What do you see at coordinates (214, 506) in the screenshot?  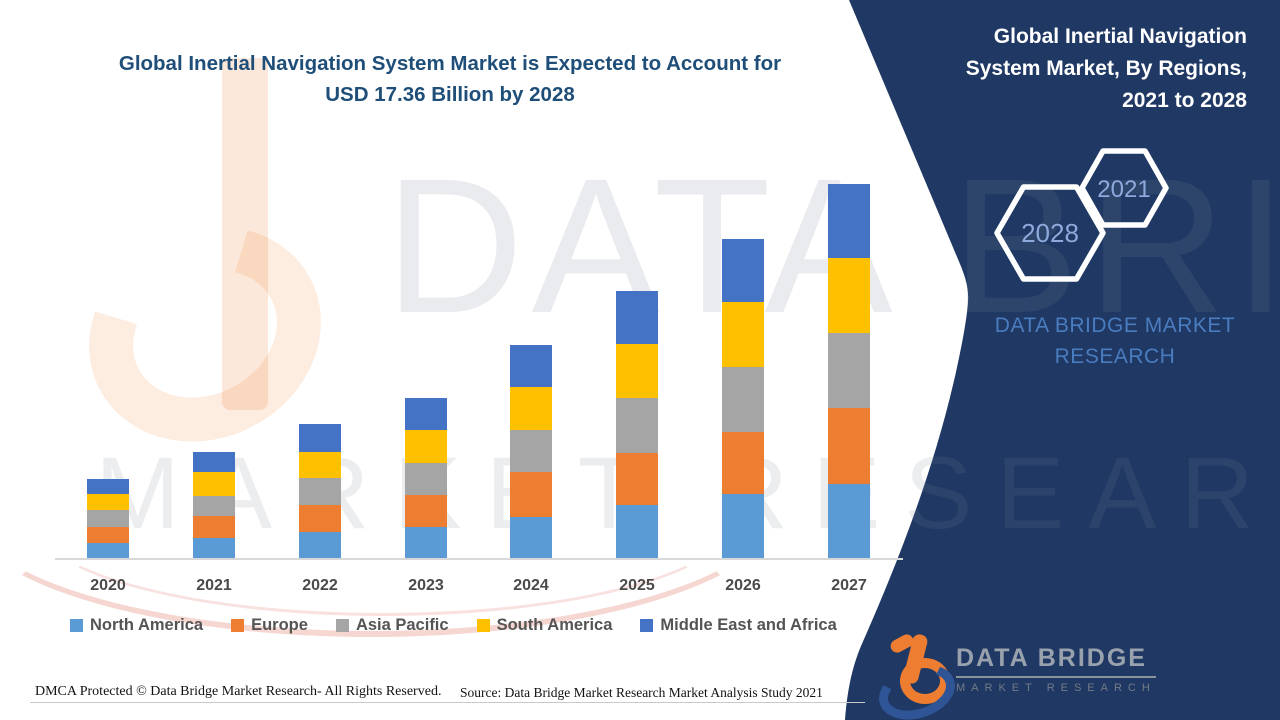 I see `bar-segment-2021-asia-pacific` at bounding box center [214, 506].